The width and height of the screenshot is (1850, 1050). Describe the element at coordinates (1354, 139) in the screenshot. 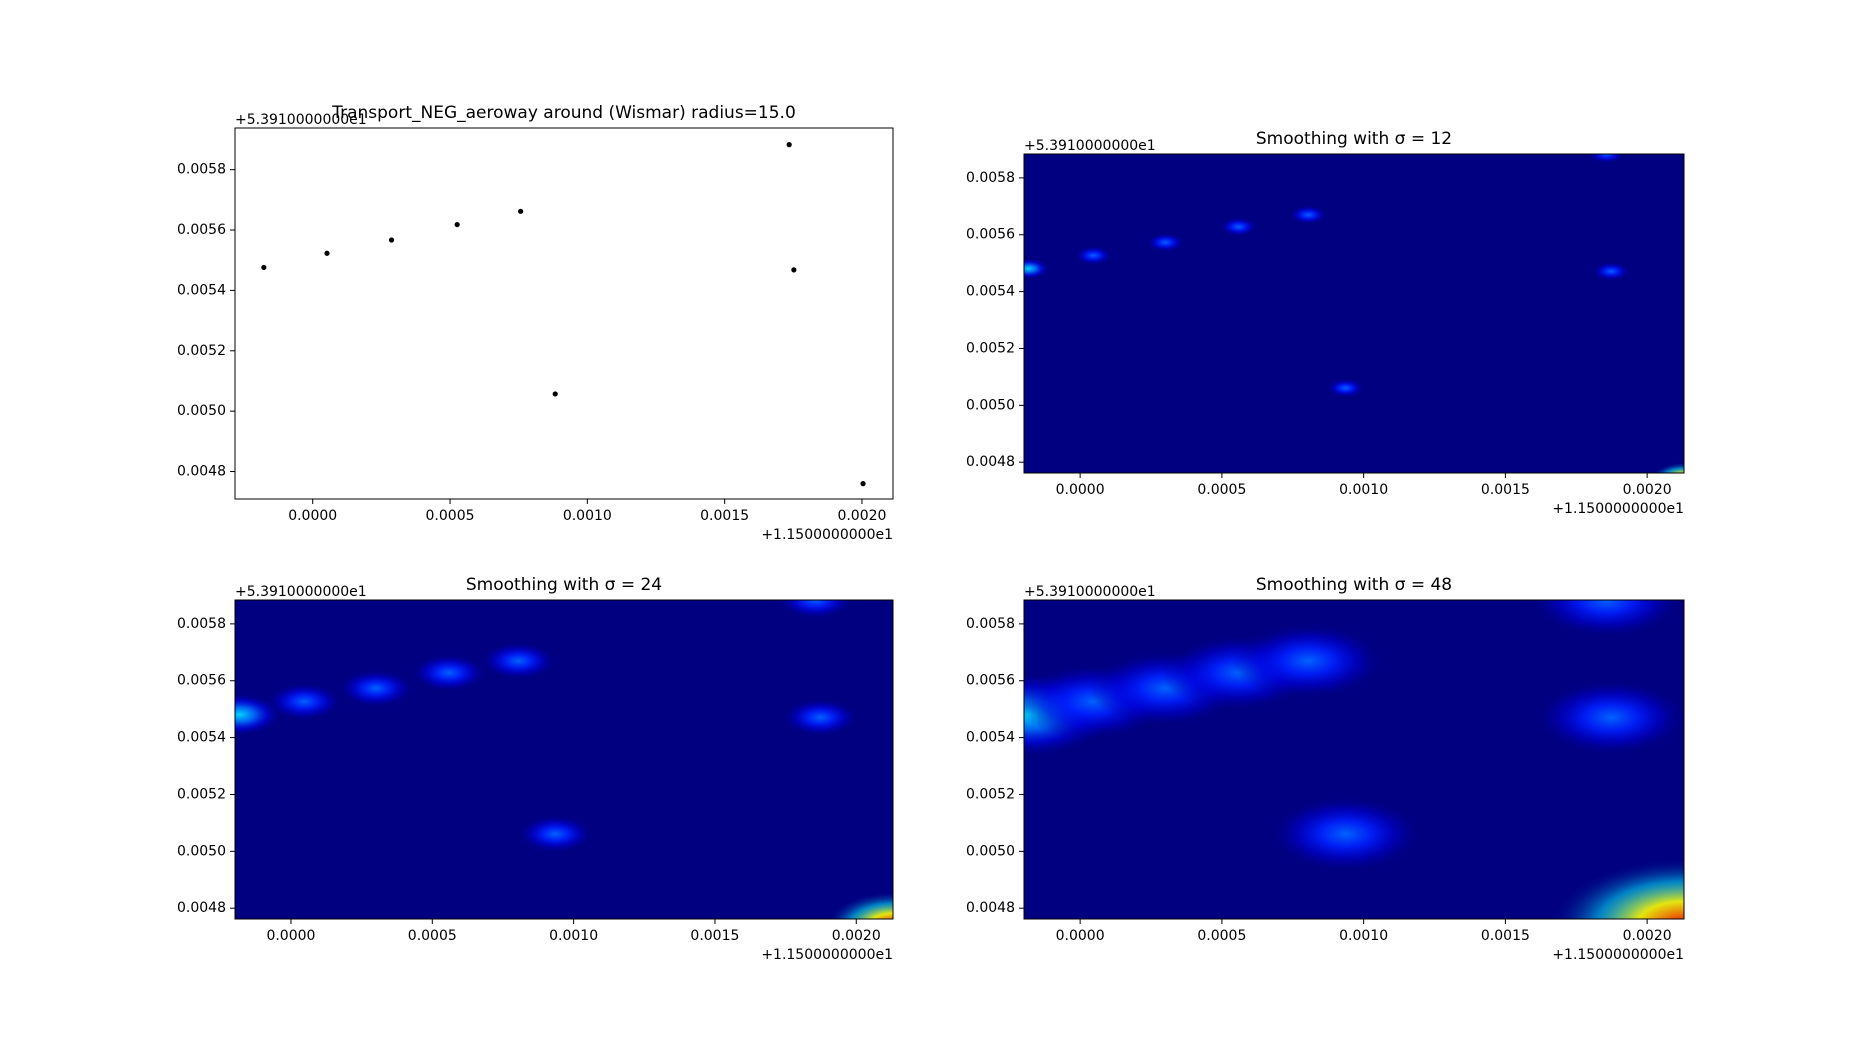

I see `subplot-title: Smoothing with σ = 12` at that location.